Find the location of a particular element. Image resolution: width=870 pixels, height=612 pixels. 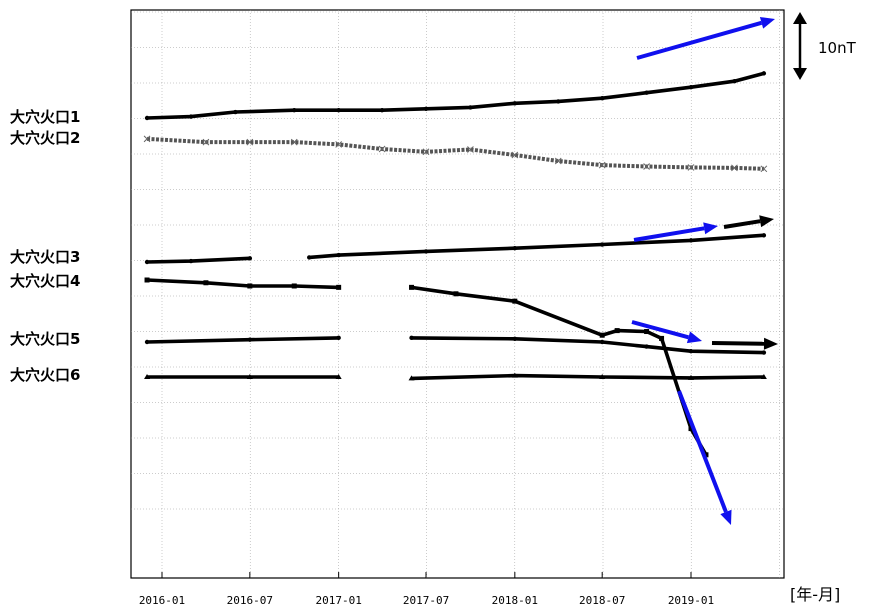

series-label-4: 大穴火口4 is located at coordinates (45, 281).